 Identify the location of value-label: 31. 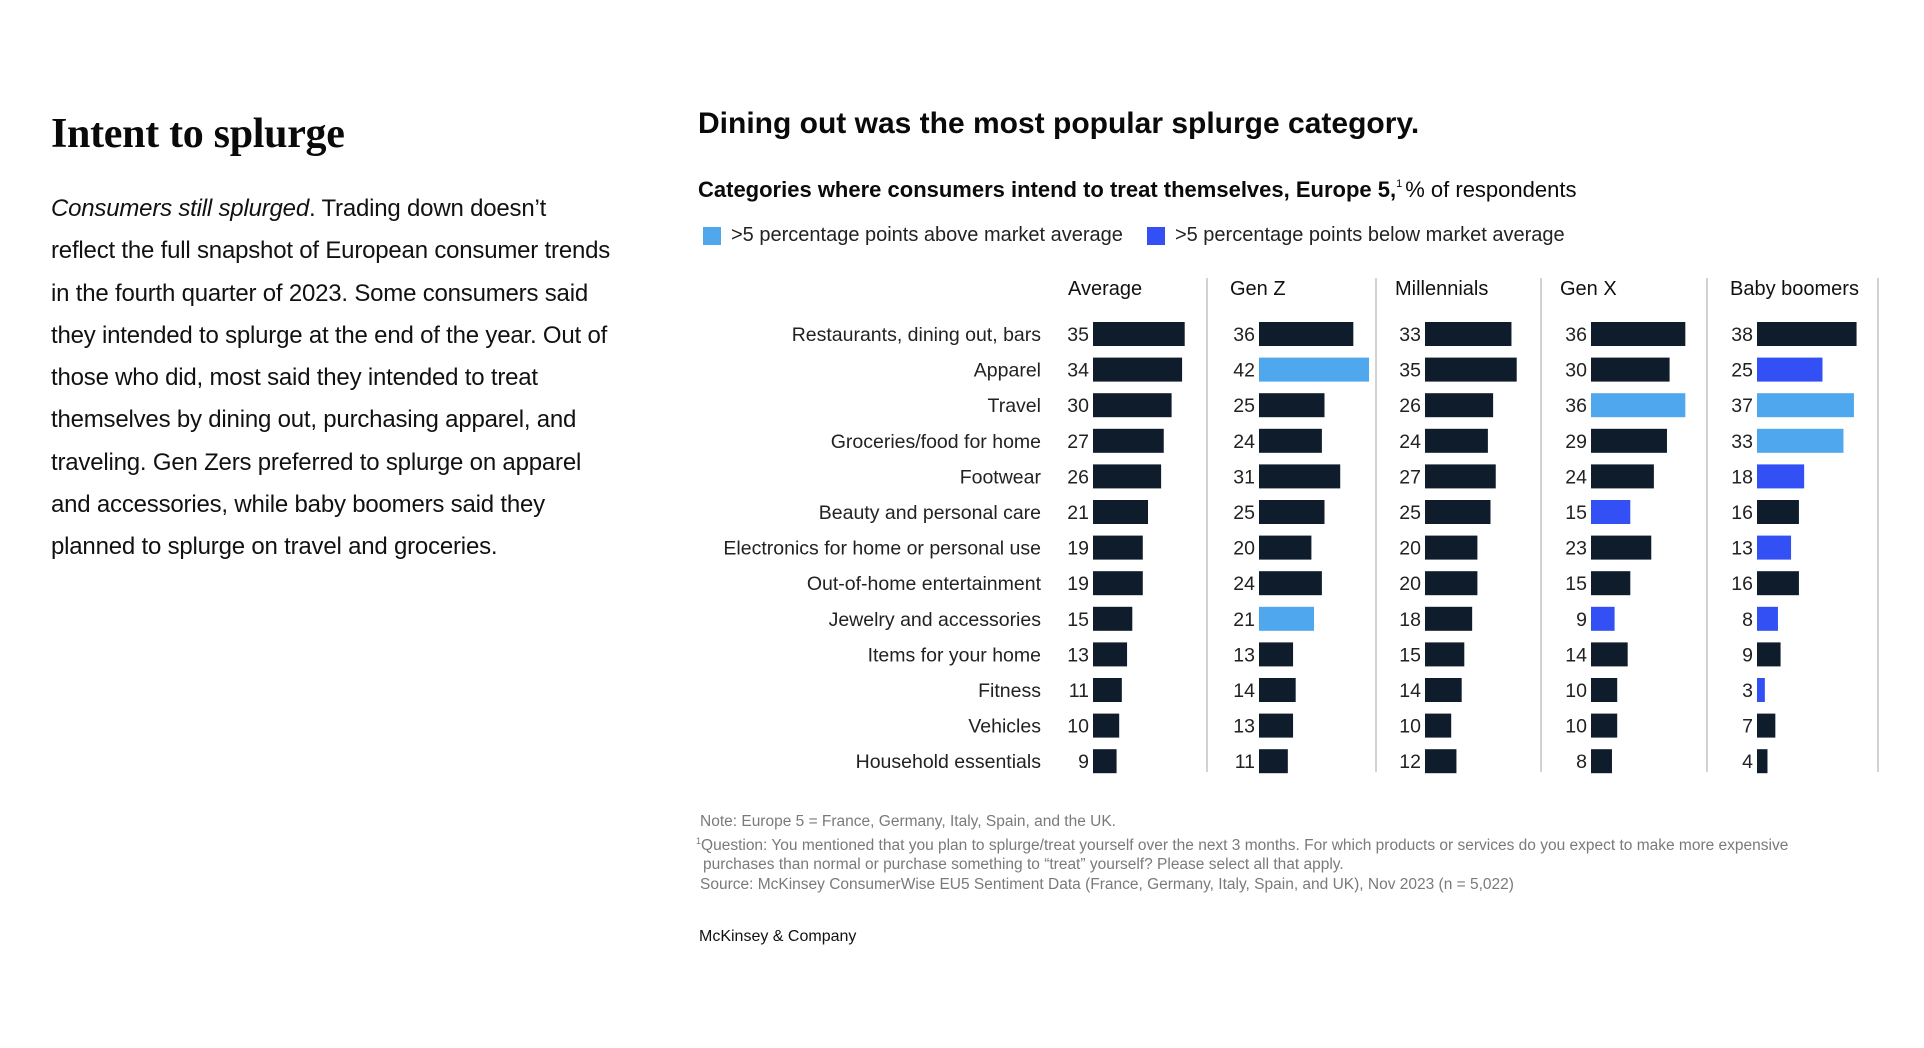
(1244, 477).